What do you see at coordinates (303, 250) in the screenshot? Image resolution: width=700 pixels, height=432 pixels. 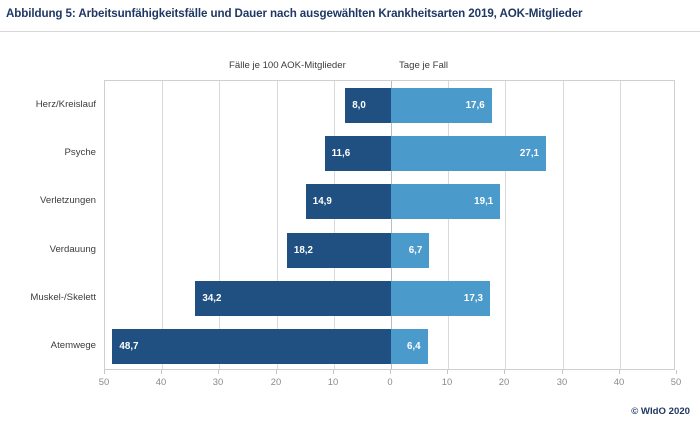 I see `bar-value-label: 18,2` at bounding box center [303, 250].